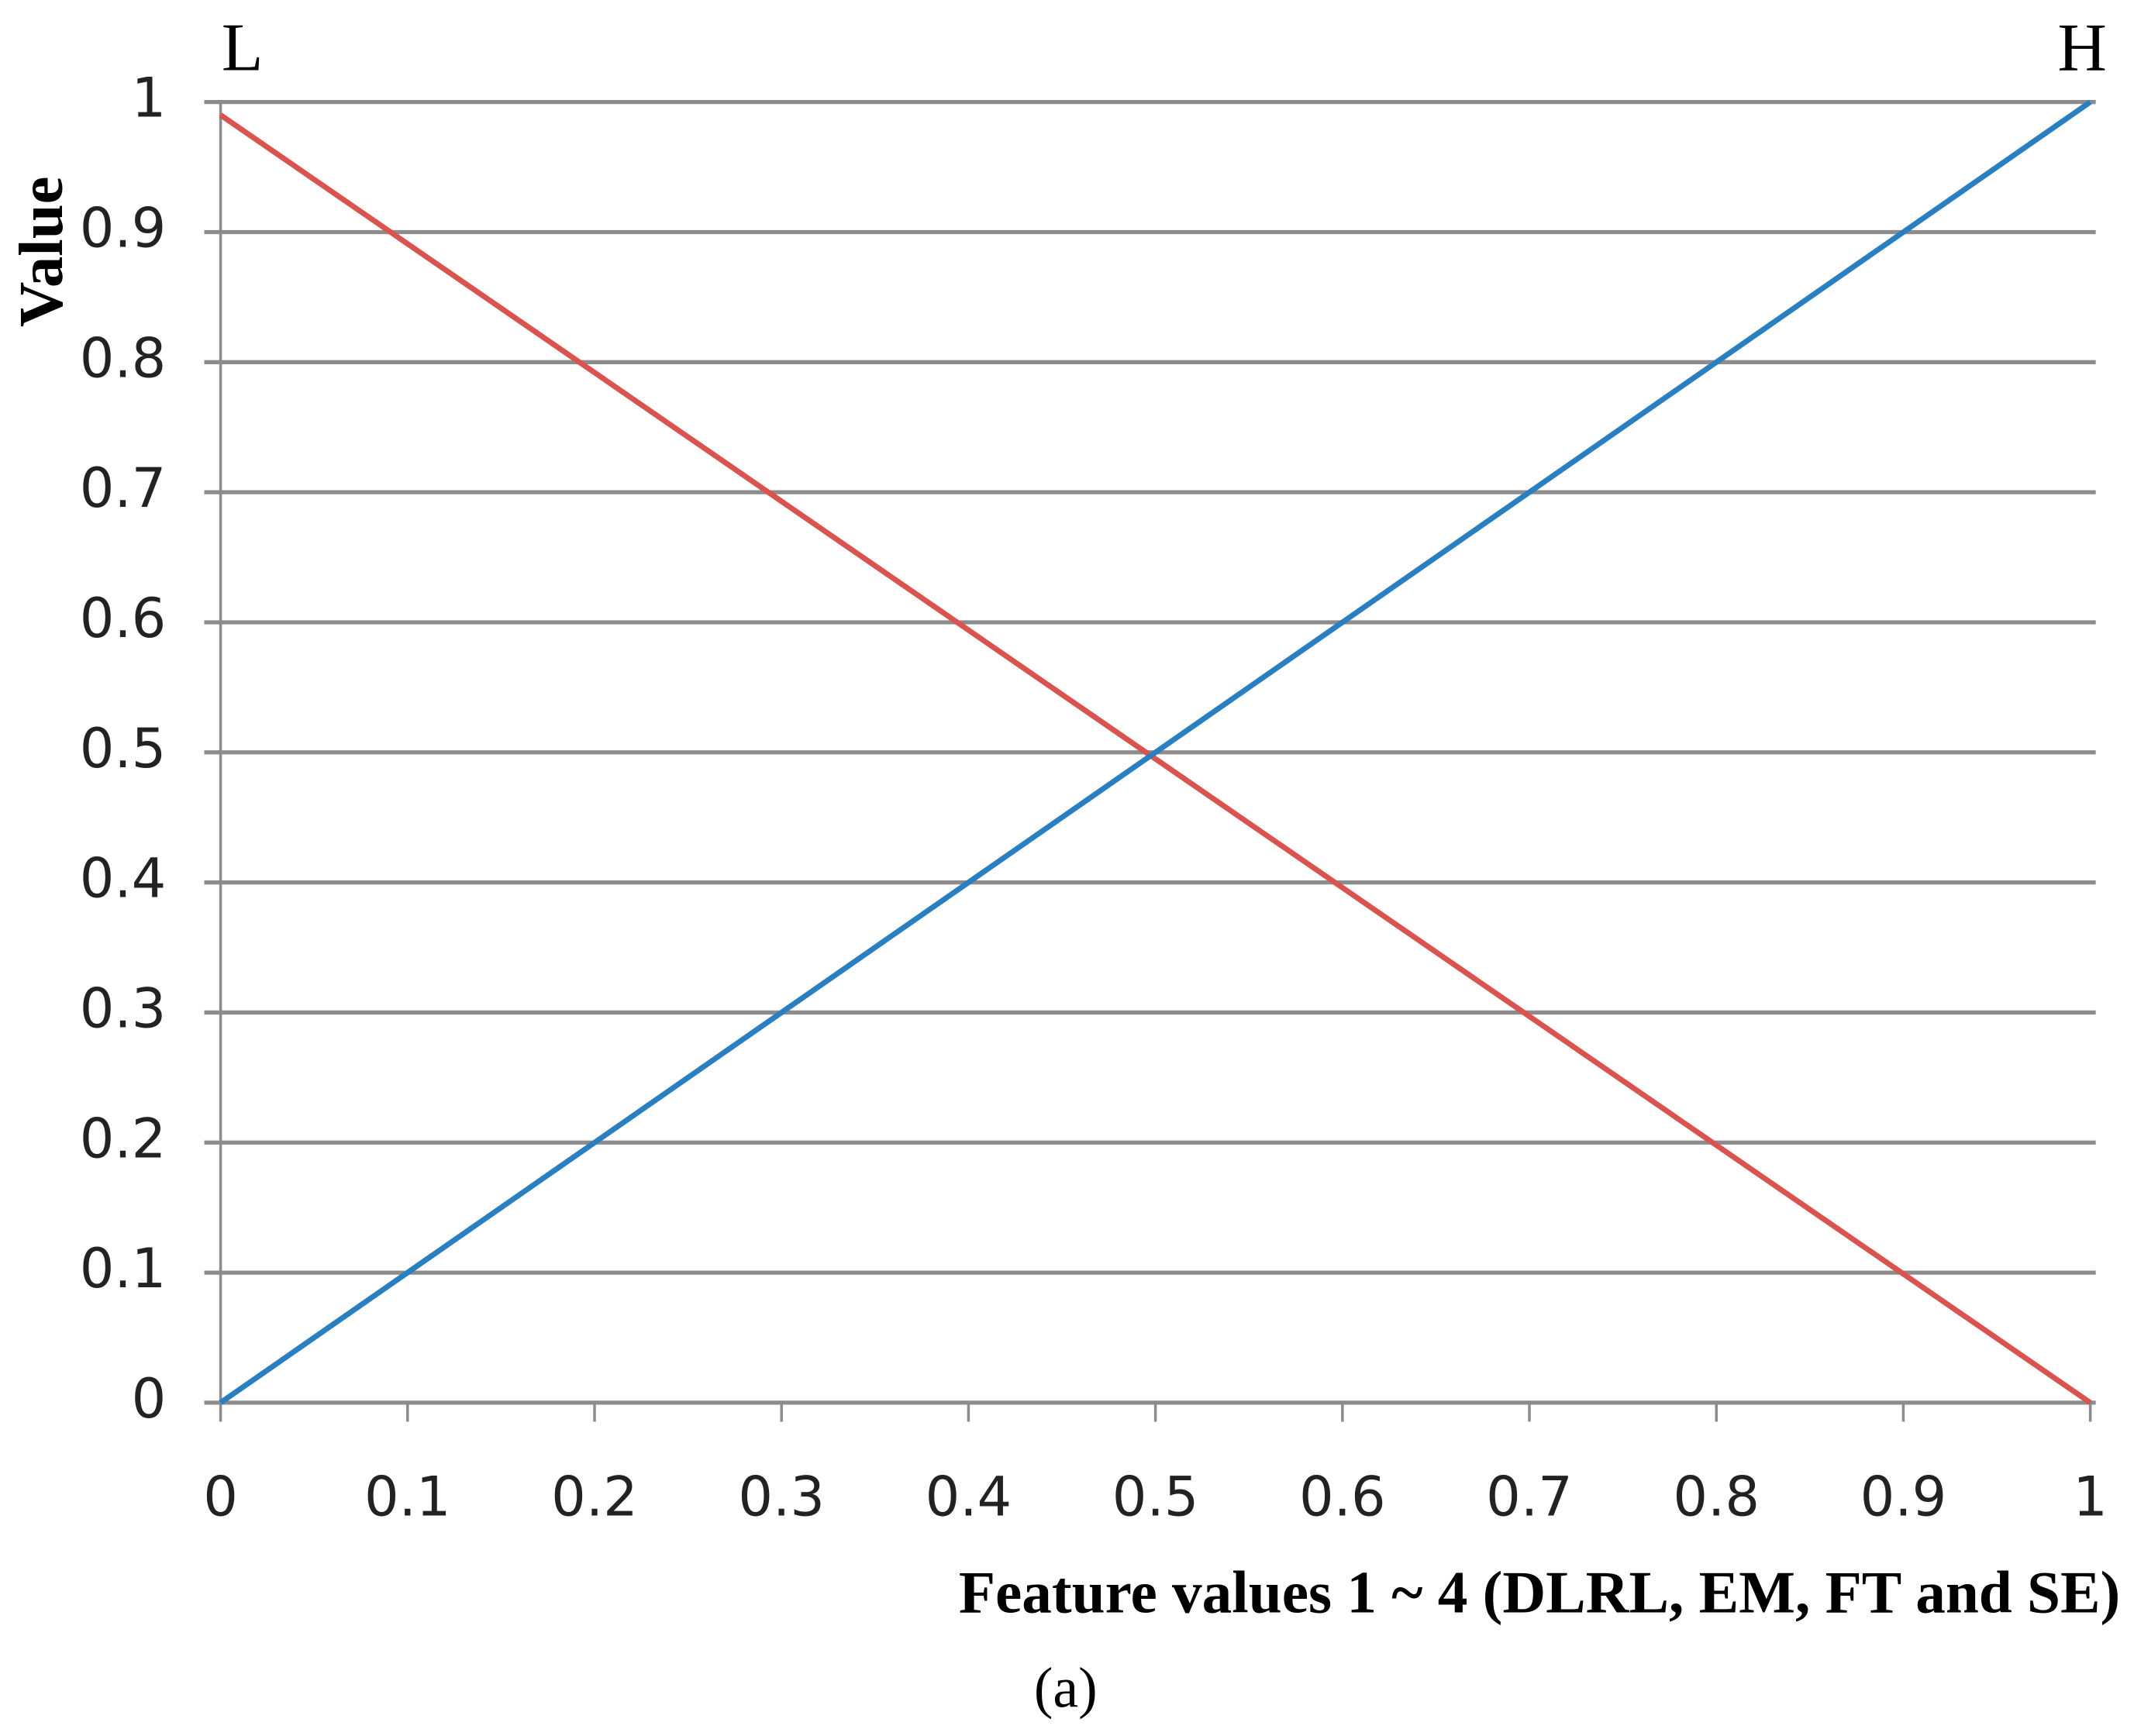  I want to click on y-tick-label: 0.8, so click(123, 358).